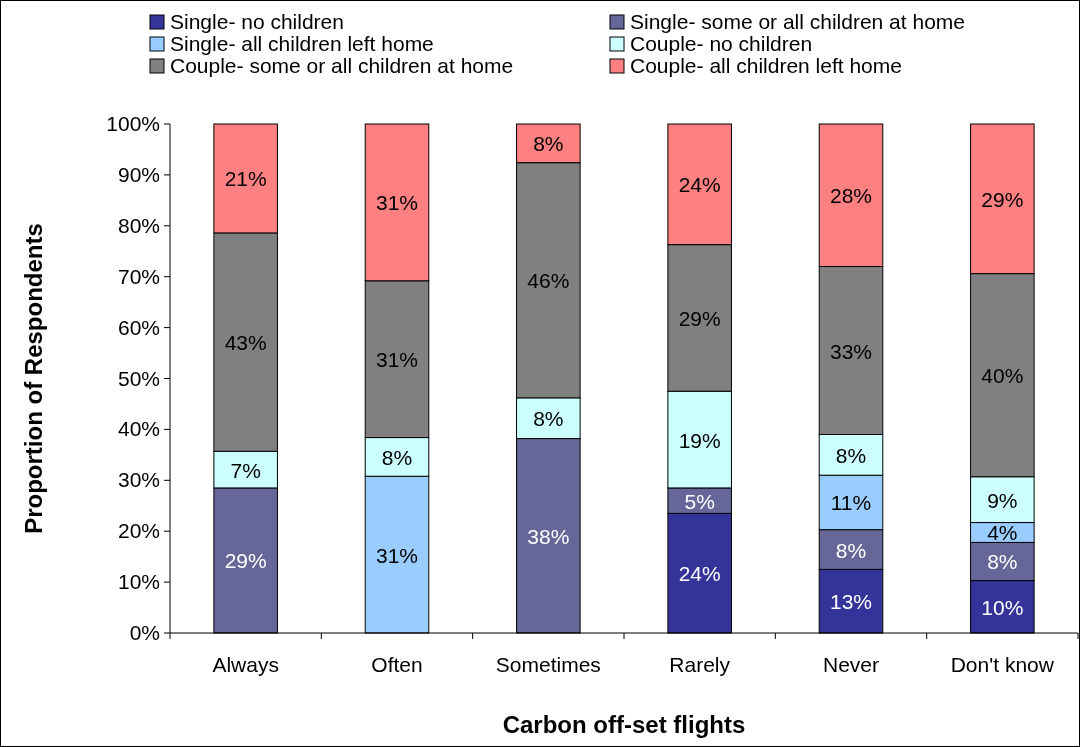 Image resolution: width=1080 pixels, height=747 pixels. I want to click on x-tick-label: Often, so click(397, 664).